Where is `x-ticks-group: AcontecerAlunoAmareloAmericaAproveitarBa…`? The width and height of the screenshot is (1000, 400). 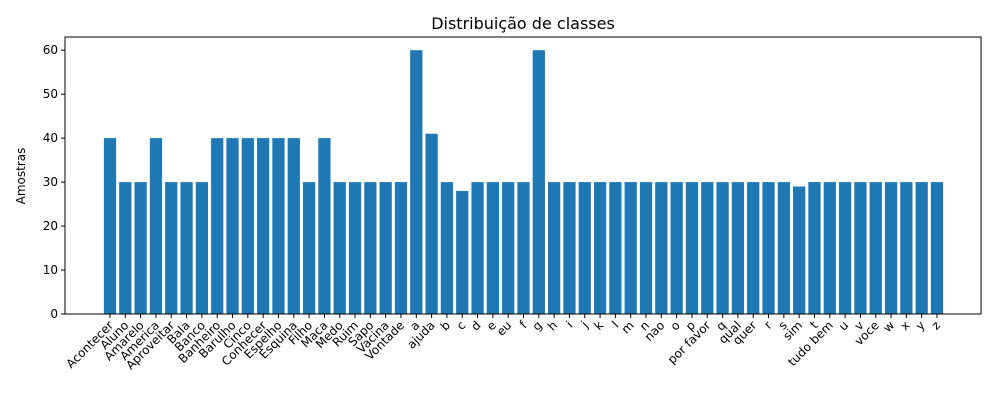 x-ticks-group: AcontecerAlunoAmareloAmericaAproveitarBa… is located at coordinates (503, 343).